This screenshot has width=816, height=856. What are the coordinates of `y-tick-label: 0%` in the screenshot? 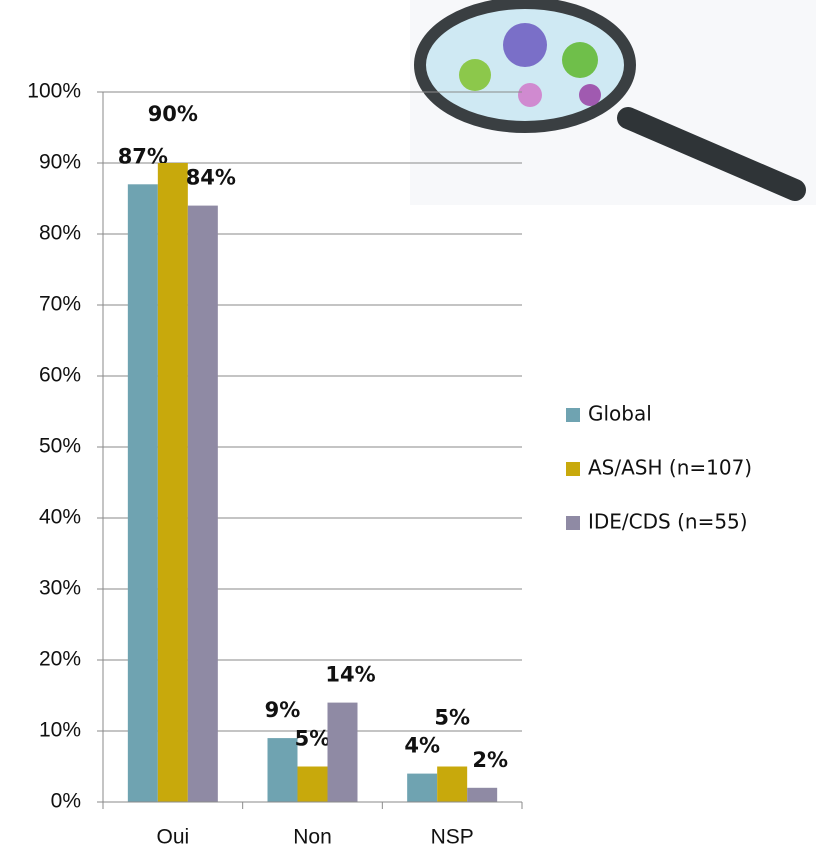 It's located at (66, 801).